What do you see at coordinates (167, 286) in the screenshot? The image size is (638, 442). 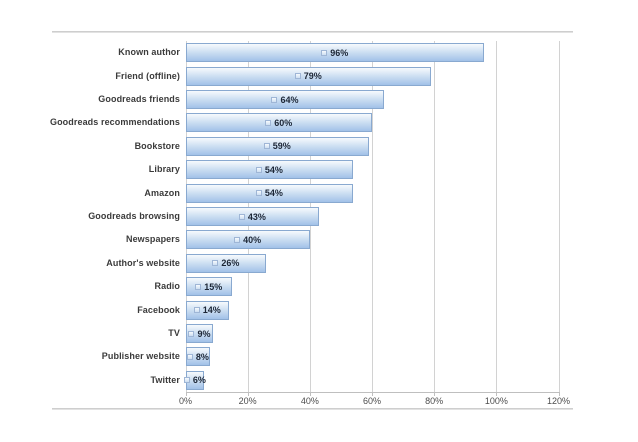 I see `category-label: Radio` at bounding box center [167, 286].